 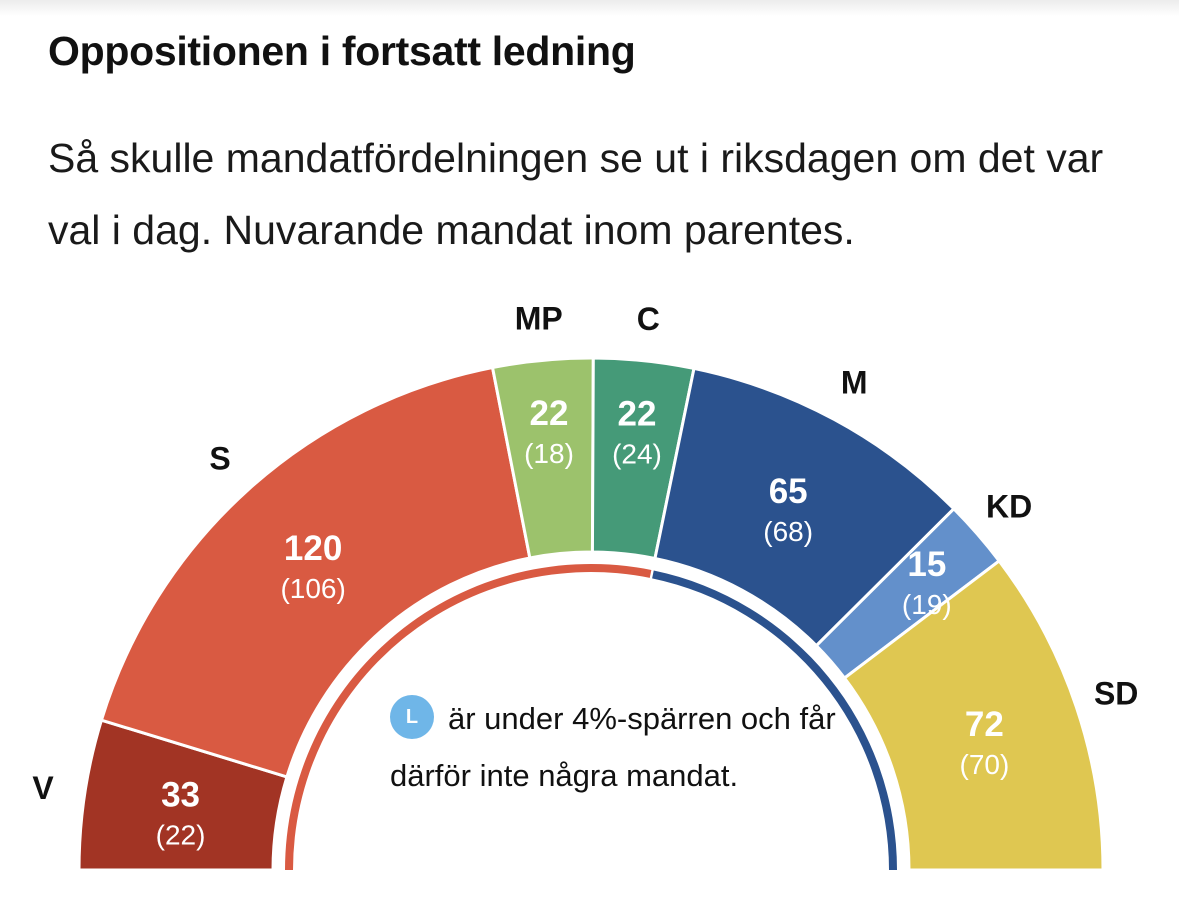 I want to click on previous-seats-mp: (18), so click(x=549, y=453).